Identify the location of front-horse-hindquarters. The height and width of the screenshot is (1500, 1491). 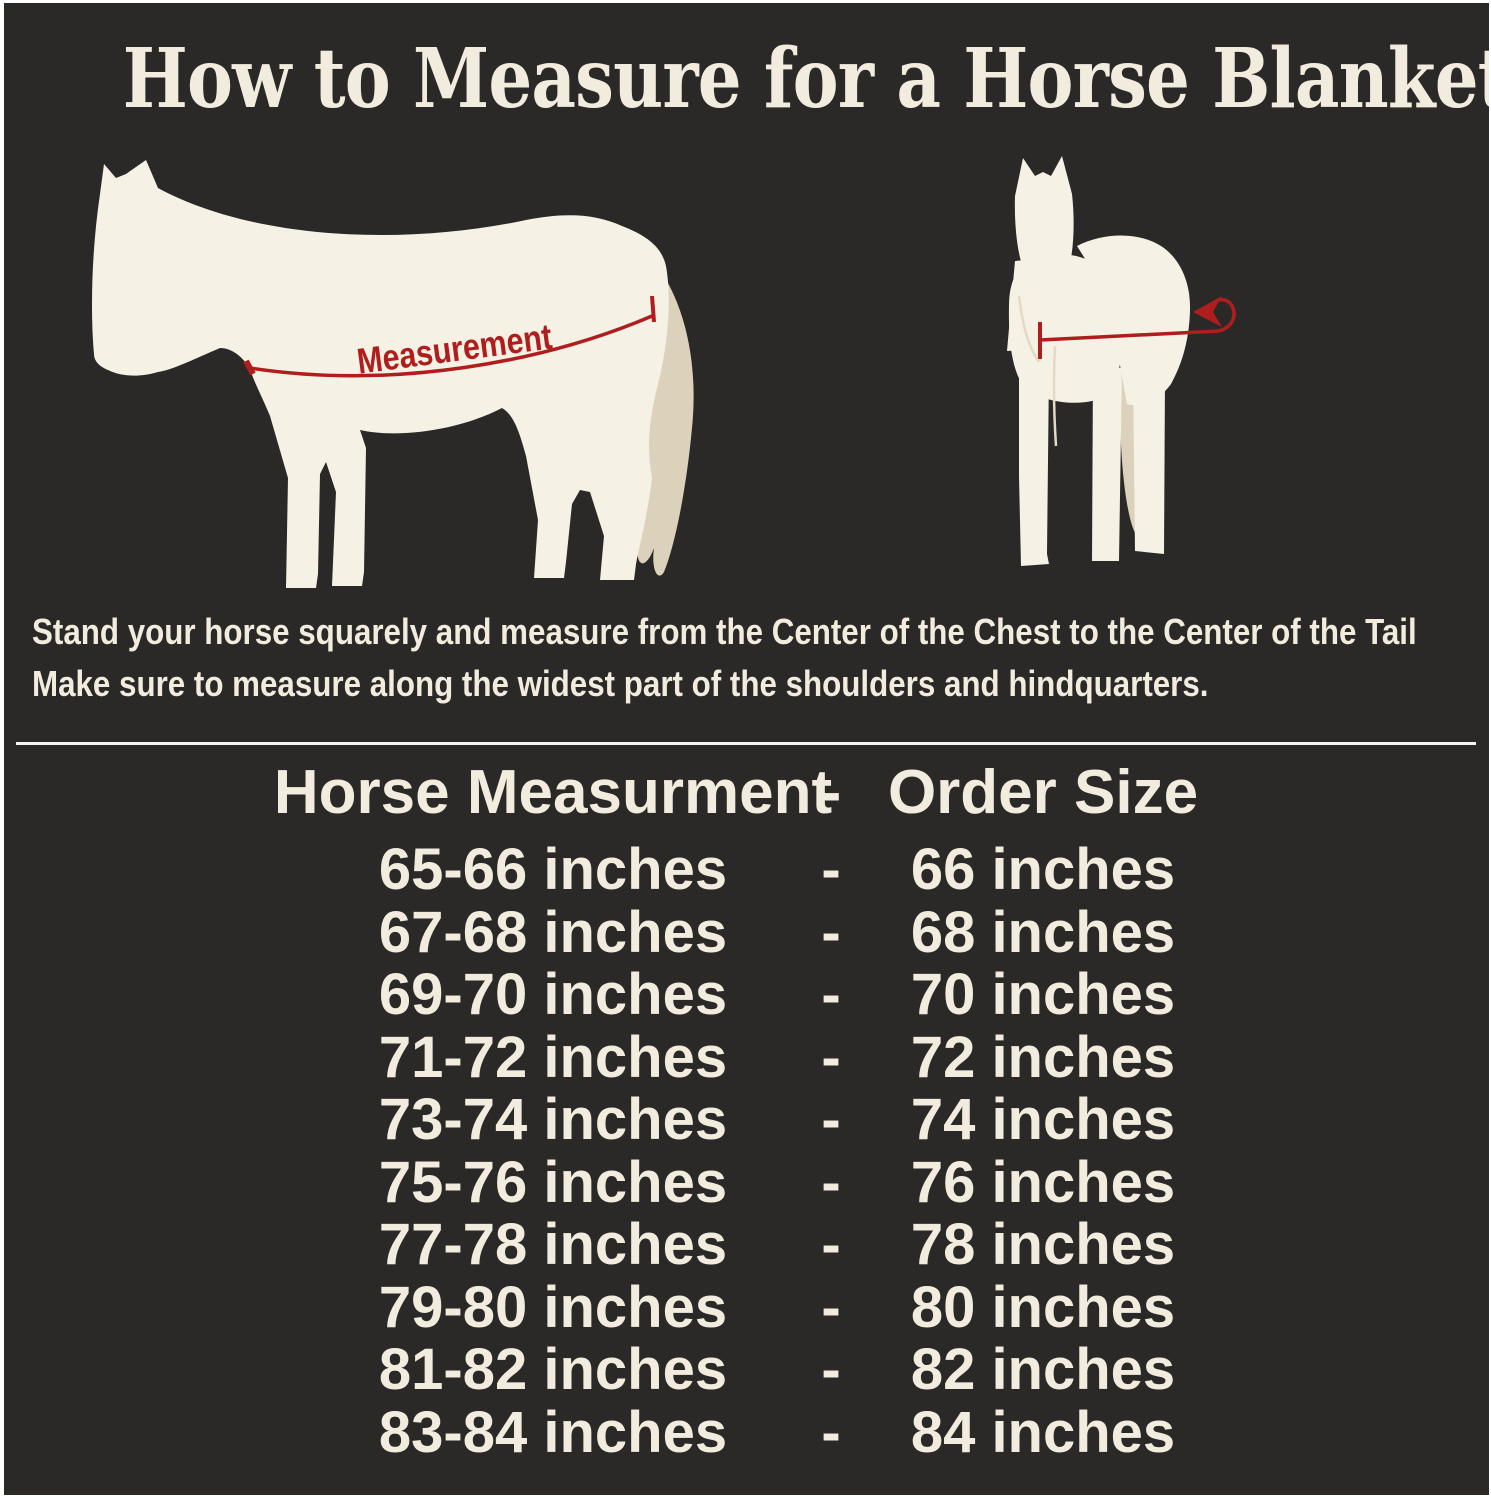
(1134, 320).